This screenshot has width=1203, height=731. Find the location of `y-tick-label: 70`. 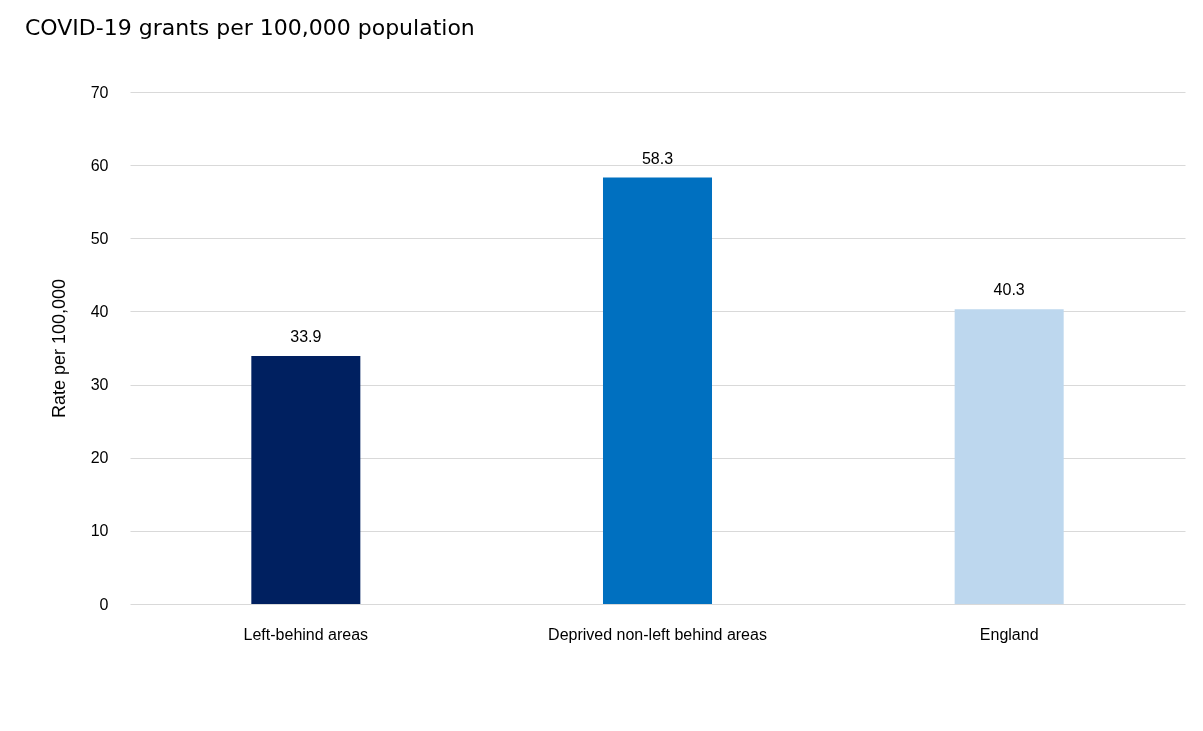

y-tick-label: 70 is located at coordinates (99, 92).